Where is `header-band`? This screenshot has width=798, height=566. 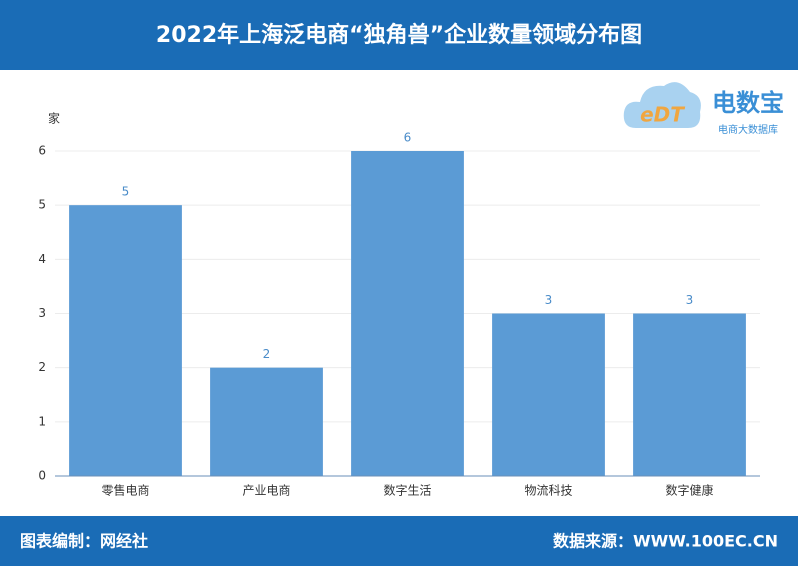
header-band is located at coordinates (399, 35).